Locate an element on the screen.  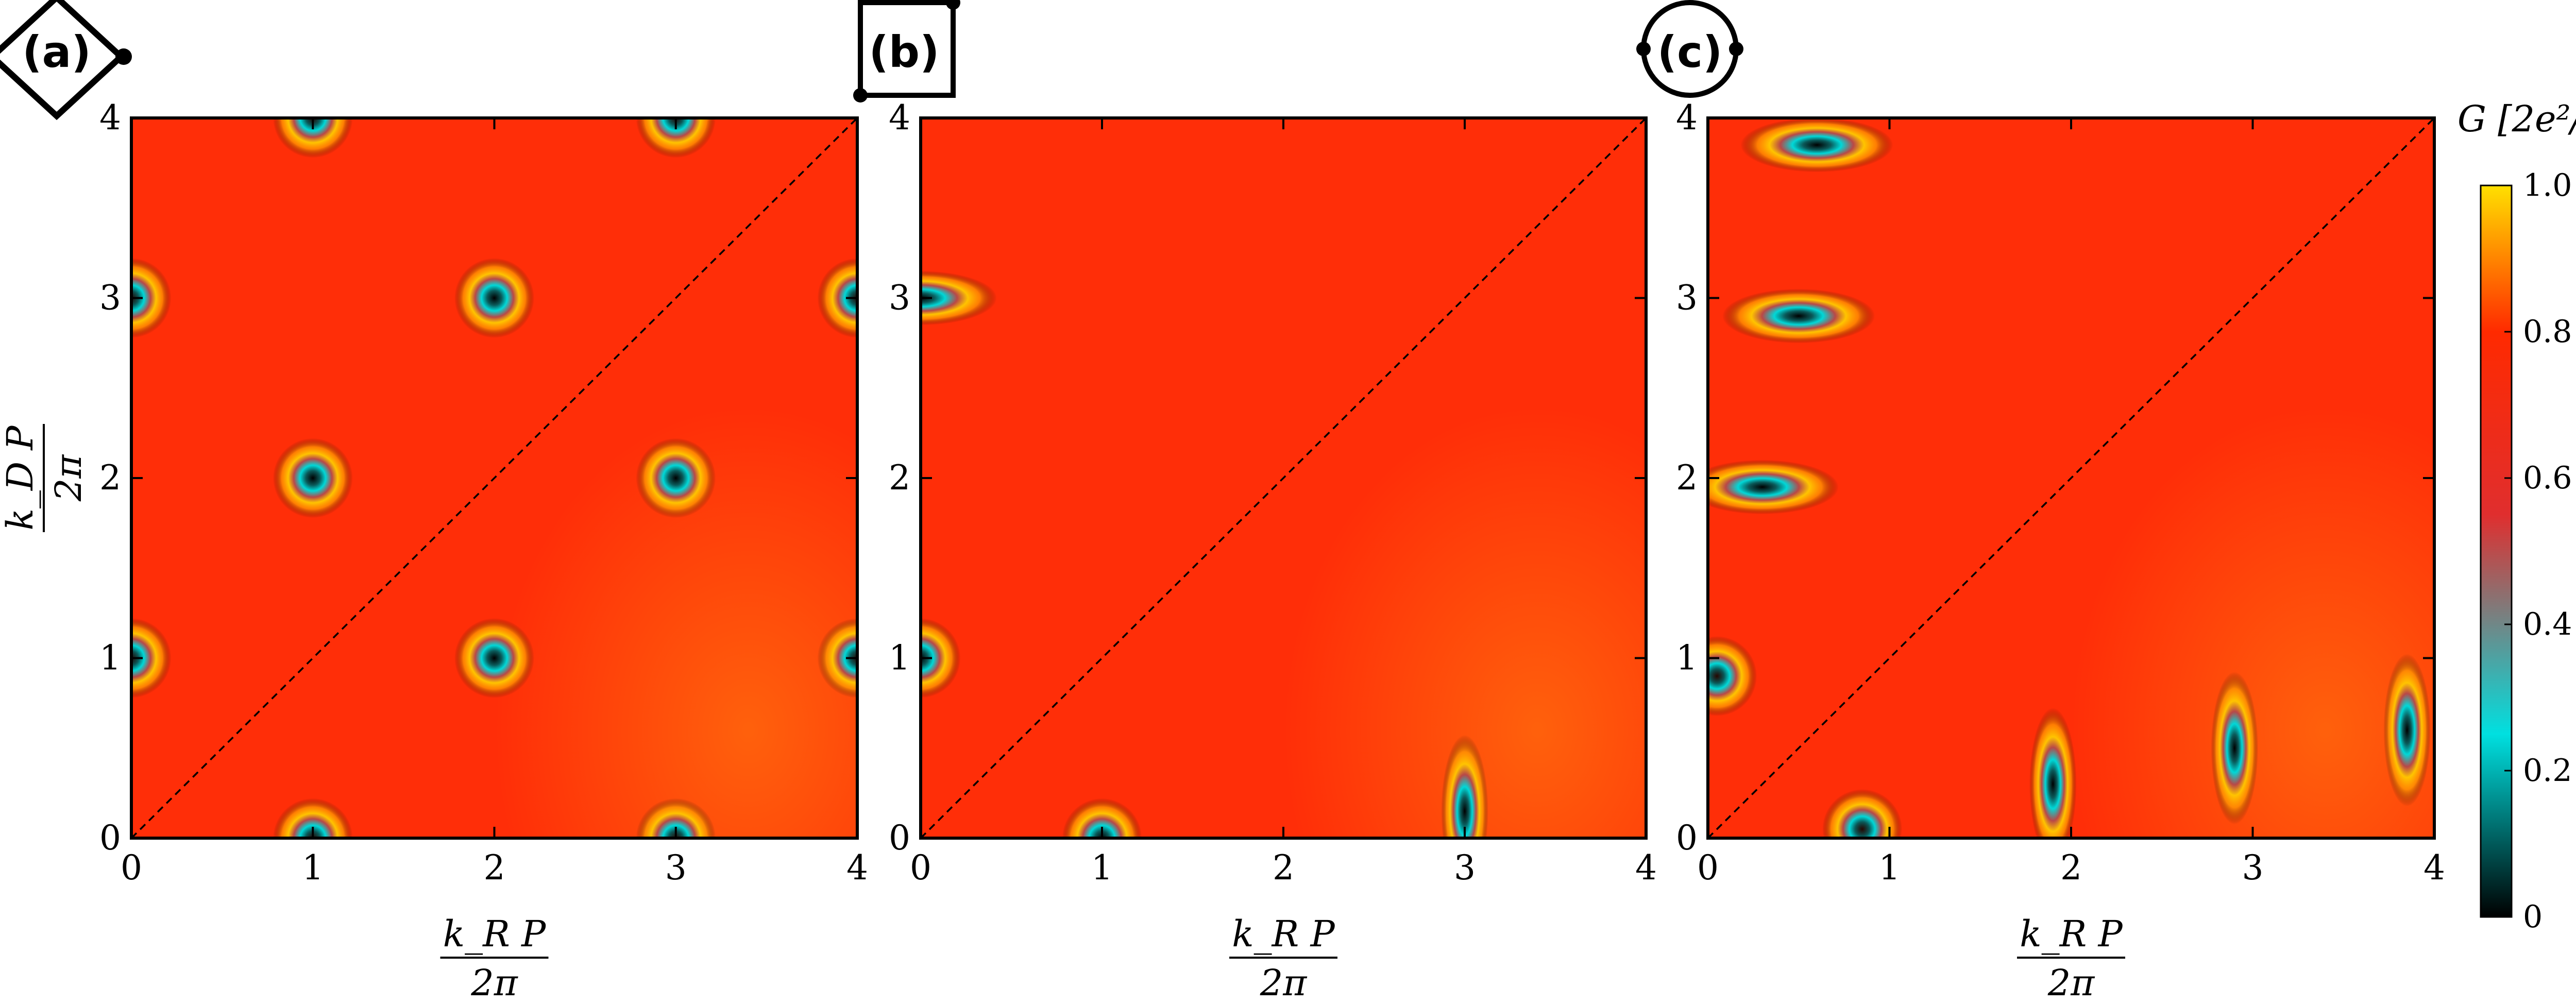
square-icon is located at coordinates (907, 49).